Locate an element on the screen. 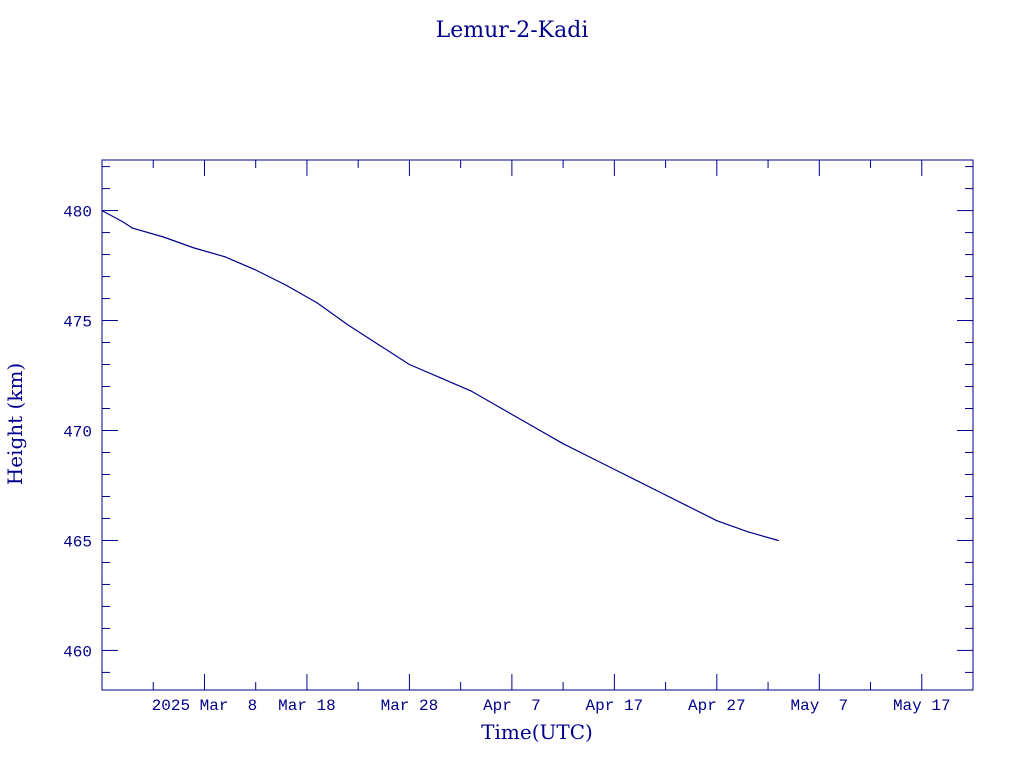 This screenshot has width=1024, height=768. x-tick-label: Apr 27 is located at coordinates (717, 706).